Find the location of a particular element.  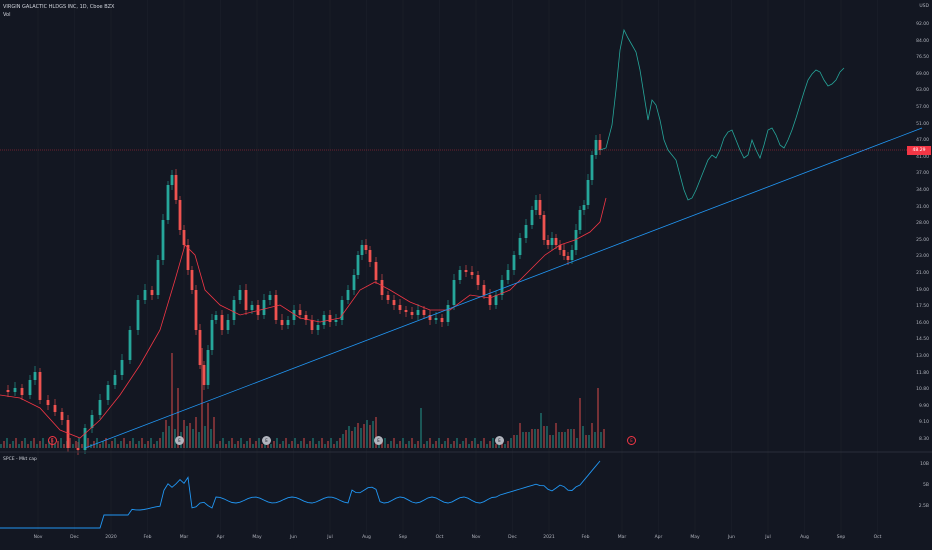

price-axis-label: 17.50 is located at coordinates (922, 307).